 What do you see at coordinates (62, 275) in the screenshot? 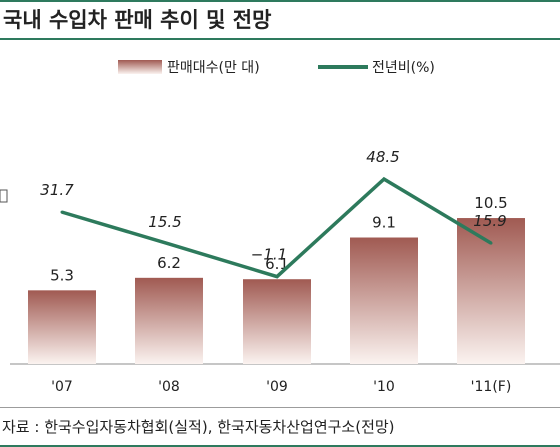
I see `bar-value-label-0: 5.3` at bounding box center [62, 275].